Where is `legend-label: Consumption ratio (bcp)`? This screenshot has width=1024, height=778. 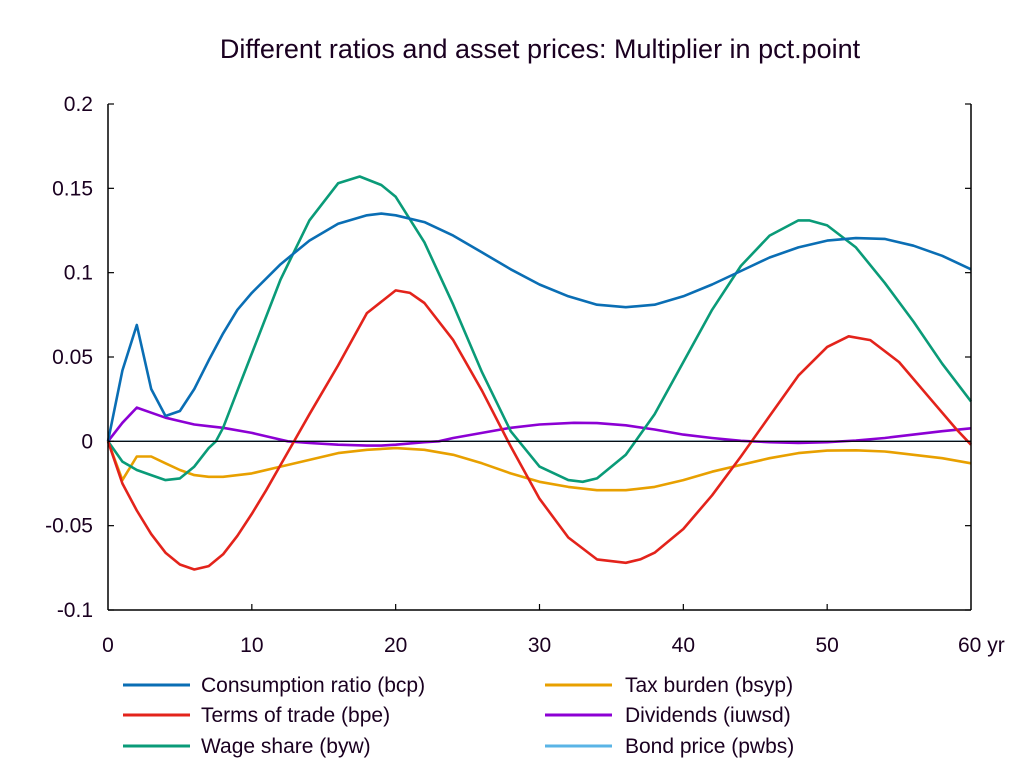
legend-label: Consumption ratio (bcp) is located at coordinates (313, 685).